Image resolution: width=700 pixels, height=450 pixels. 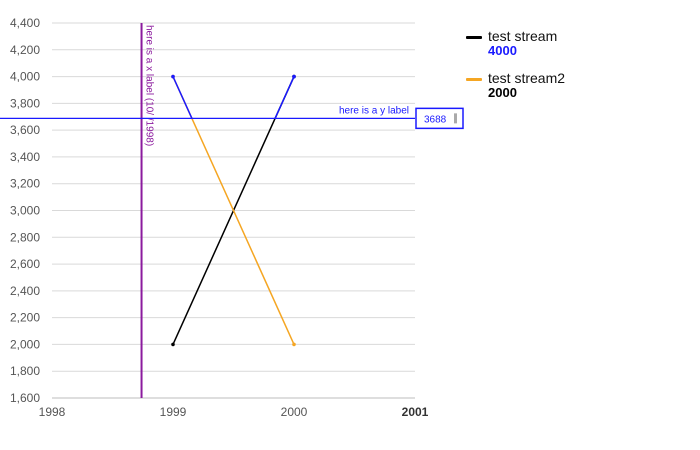 What do you see at coordinates (25, 371) in the screenshot?
I see `y-tick-label: 1,800` at bounding box center [25, 371].